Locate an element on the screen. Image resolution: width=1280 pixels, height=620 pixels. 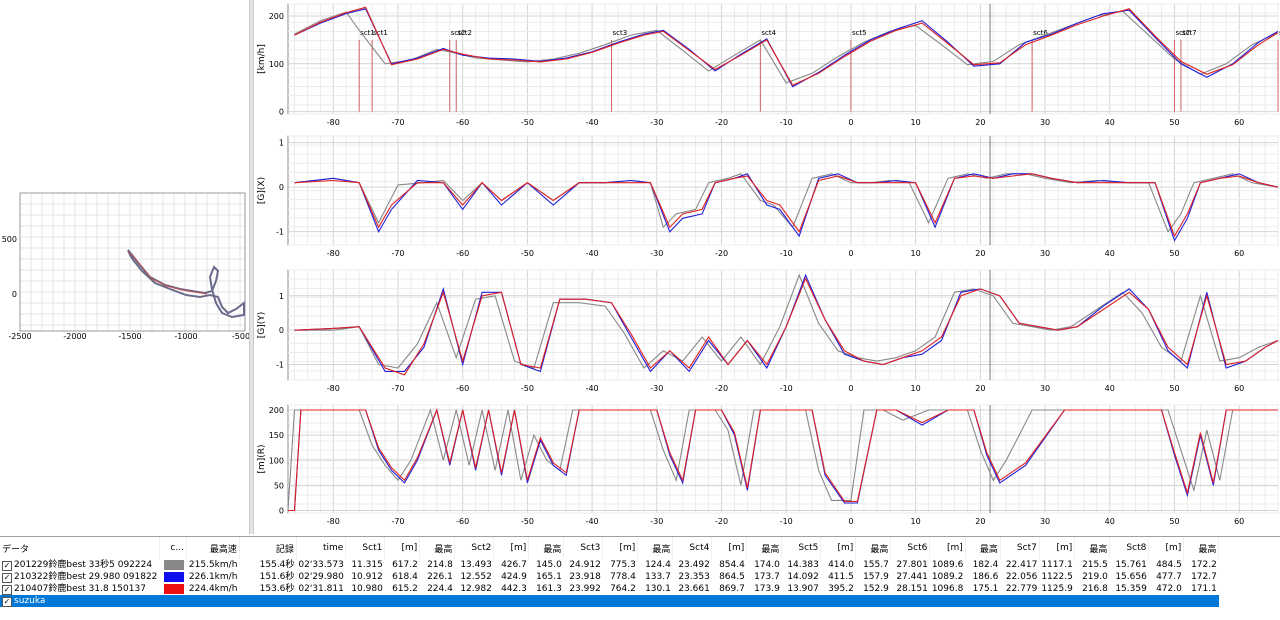
table-cell: 778.4 is located at coordinates (623, 577).